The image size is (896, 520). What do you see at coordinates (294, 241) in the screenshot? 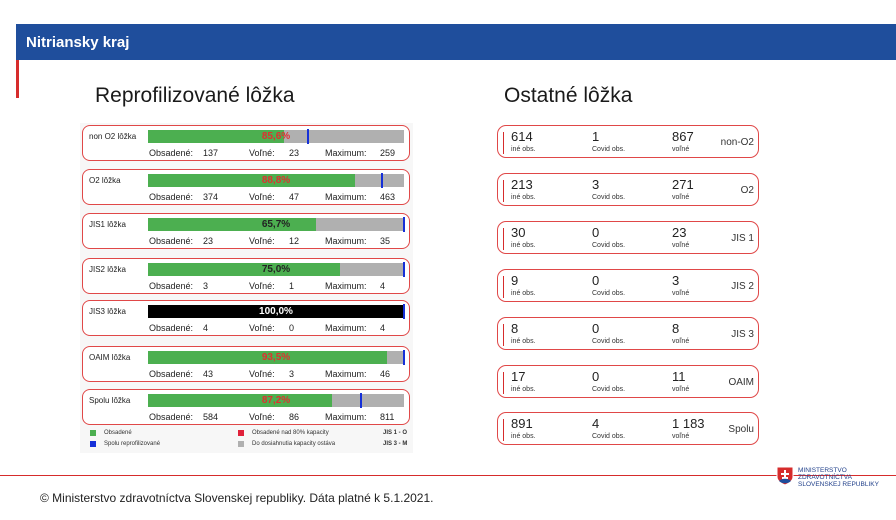
I see `free-value: 12` at bounding box center [294, 241].